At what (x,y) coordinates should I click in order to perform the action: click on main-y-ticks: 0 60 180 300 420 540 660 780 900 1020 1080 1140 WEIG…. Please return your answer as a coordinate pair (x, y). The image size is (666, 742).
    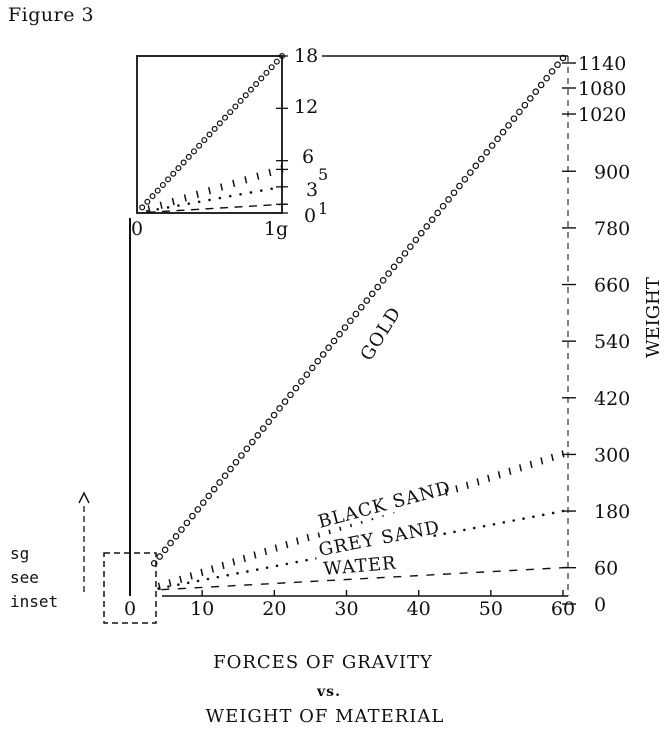
    Looking at the image, I should click on (613, 334).